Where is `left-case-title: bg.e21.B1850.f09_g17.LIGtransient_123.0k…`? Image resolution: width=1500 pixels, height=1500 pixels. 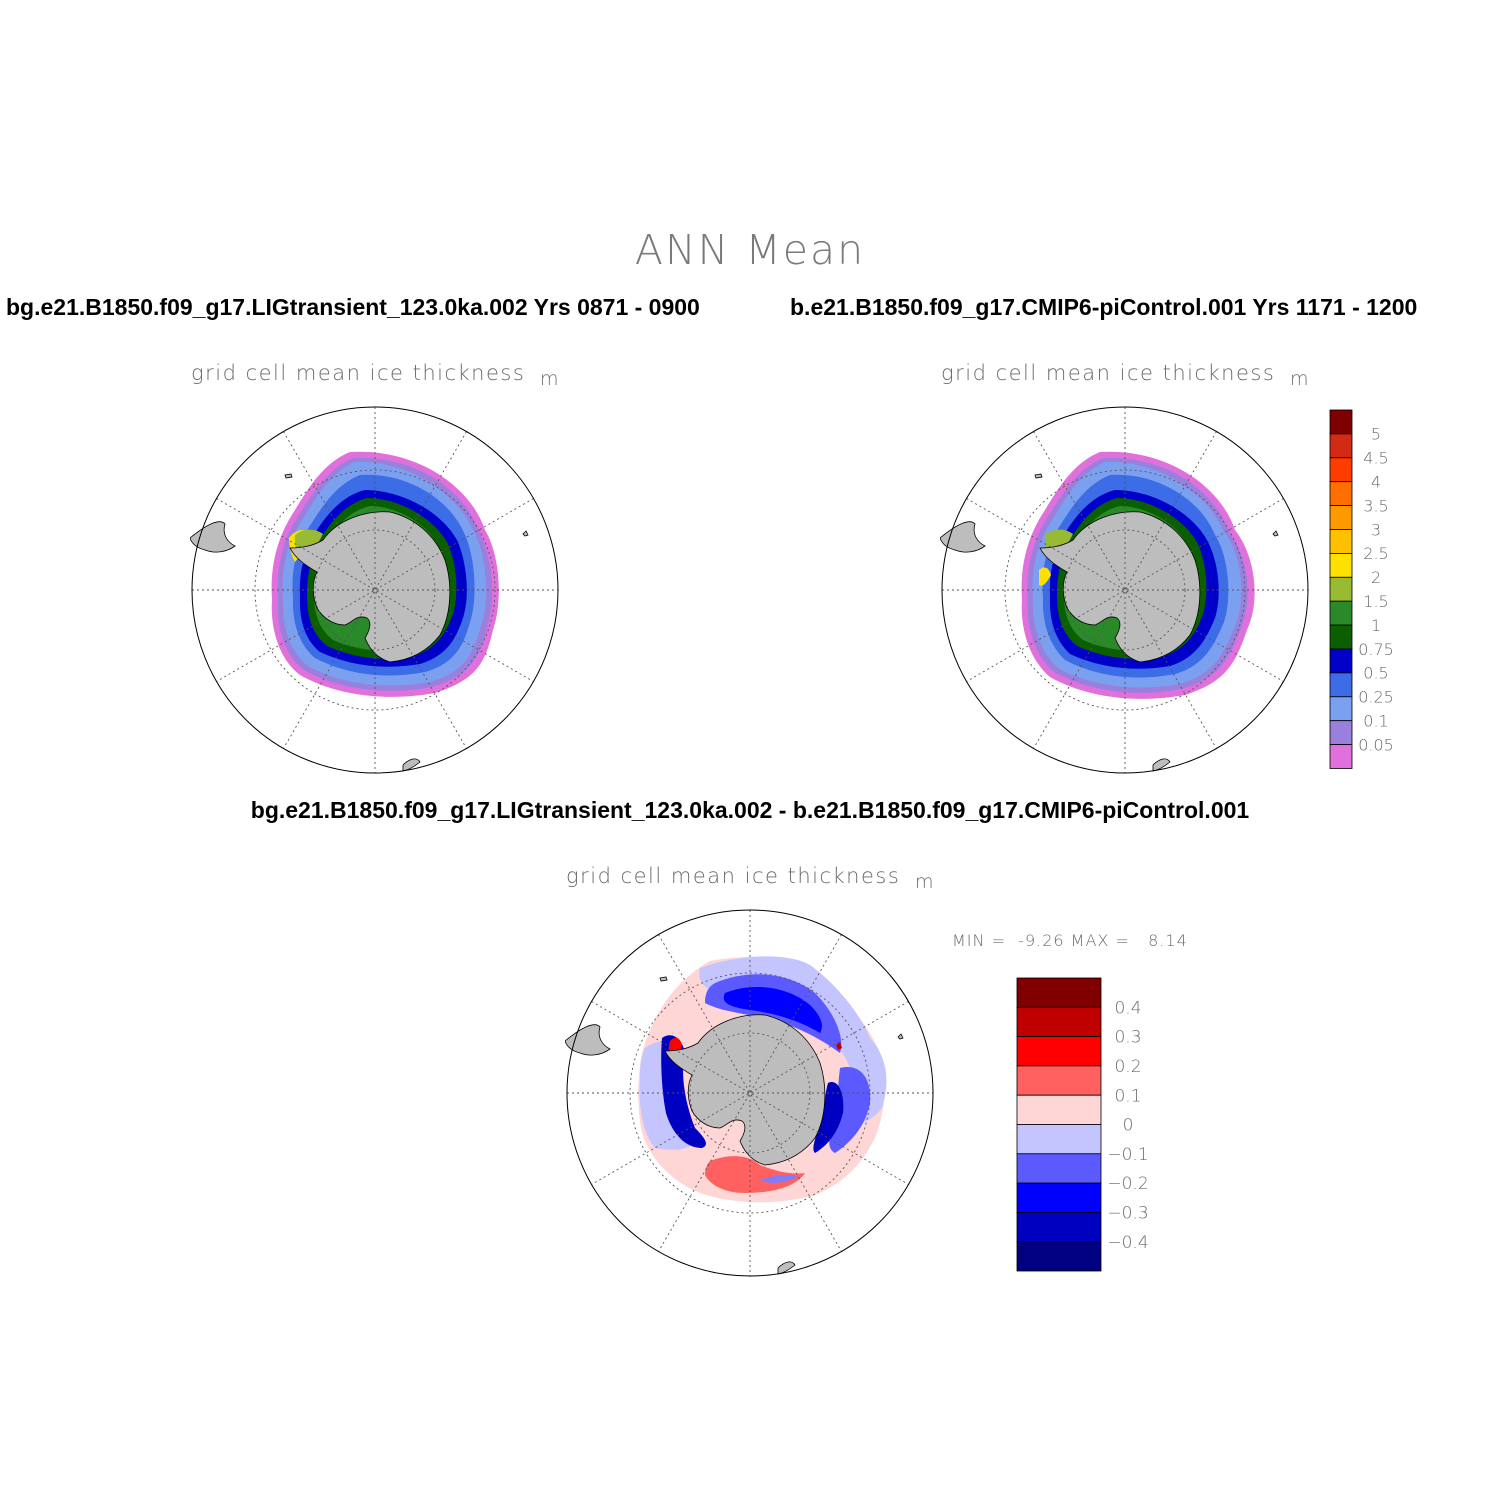 left-case-title: bg.e21.B1850.f09_g17.LIGtransient_123.0k… is located at coordinates (353, 307).